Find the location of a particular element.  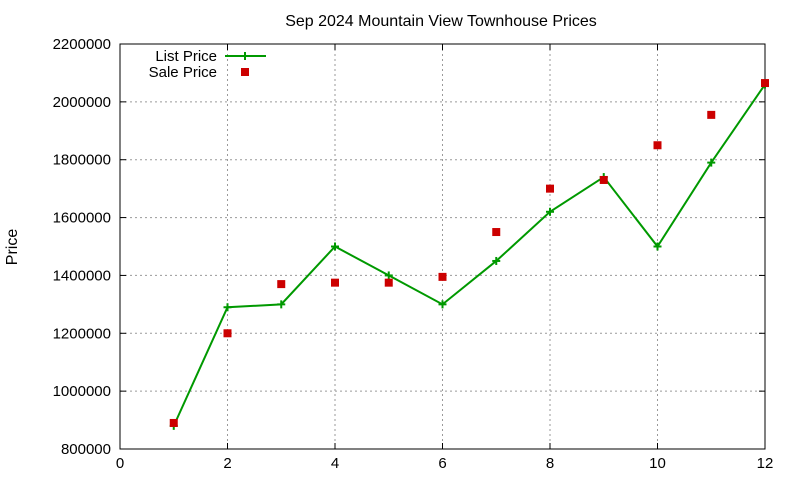

legend-entry: Sale Price is located at coordinates (199, 72).